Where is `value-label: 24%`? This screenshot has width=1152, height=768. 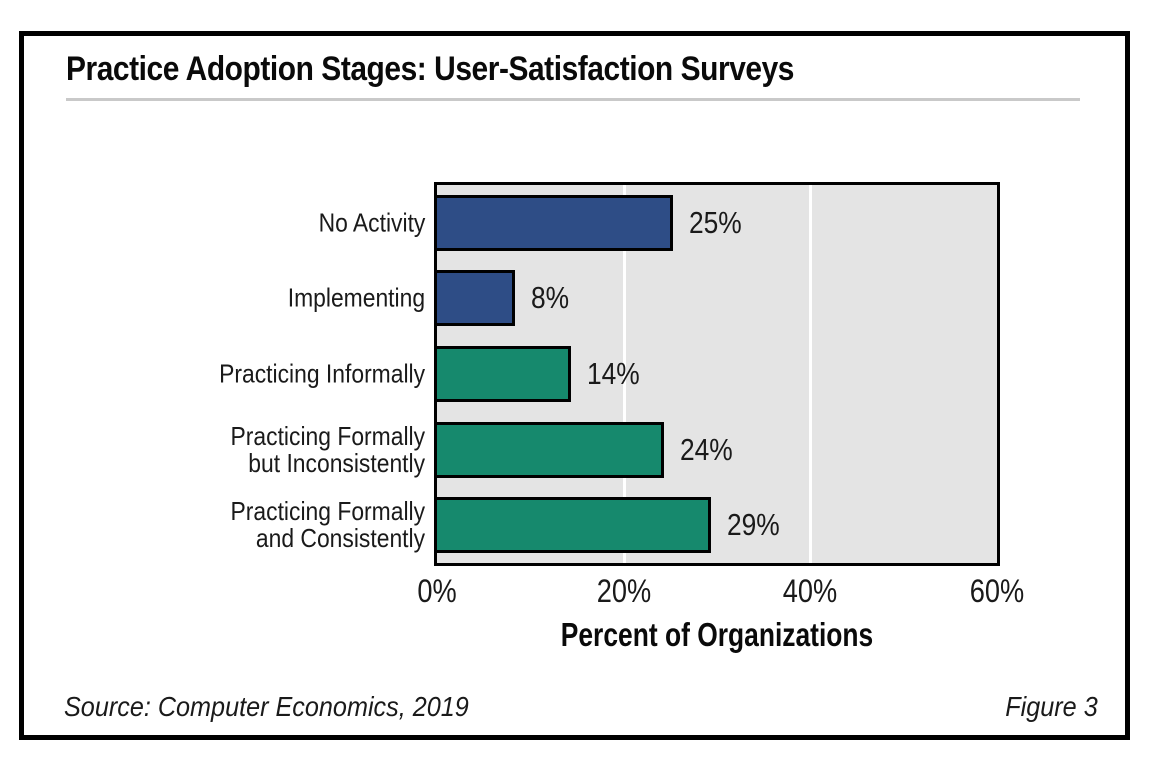
value-label: 24% is located at coordinates (706, 449).